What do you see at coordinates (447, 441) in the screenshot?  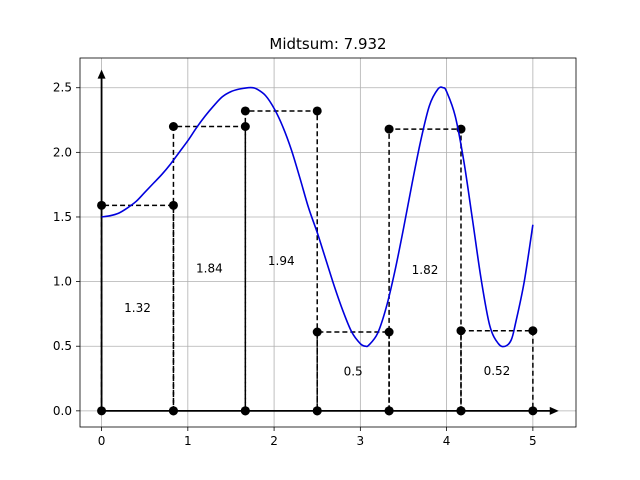 I see `x-tick-label: 4` at bounding box center [447, 441].